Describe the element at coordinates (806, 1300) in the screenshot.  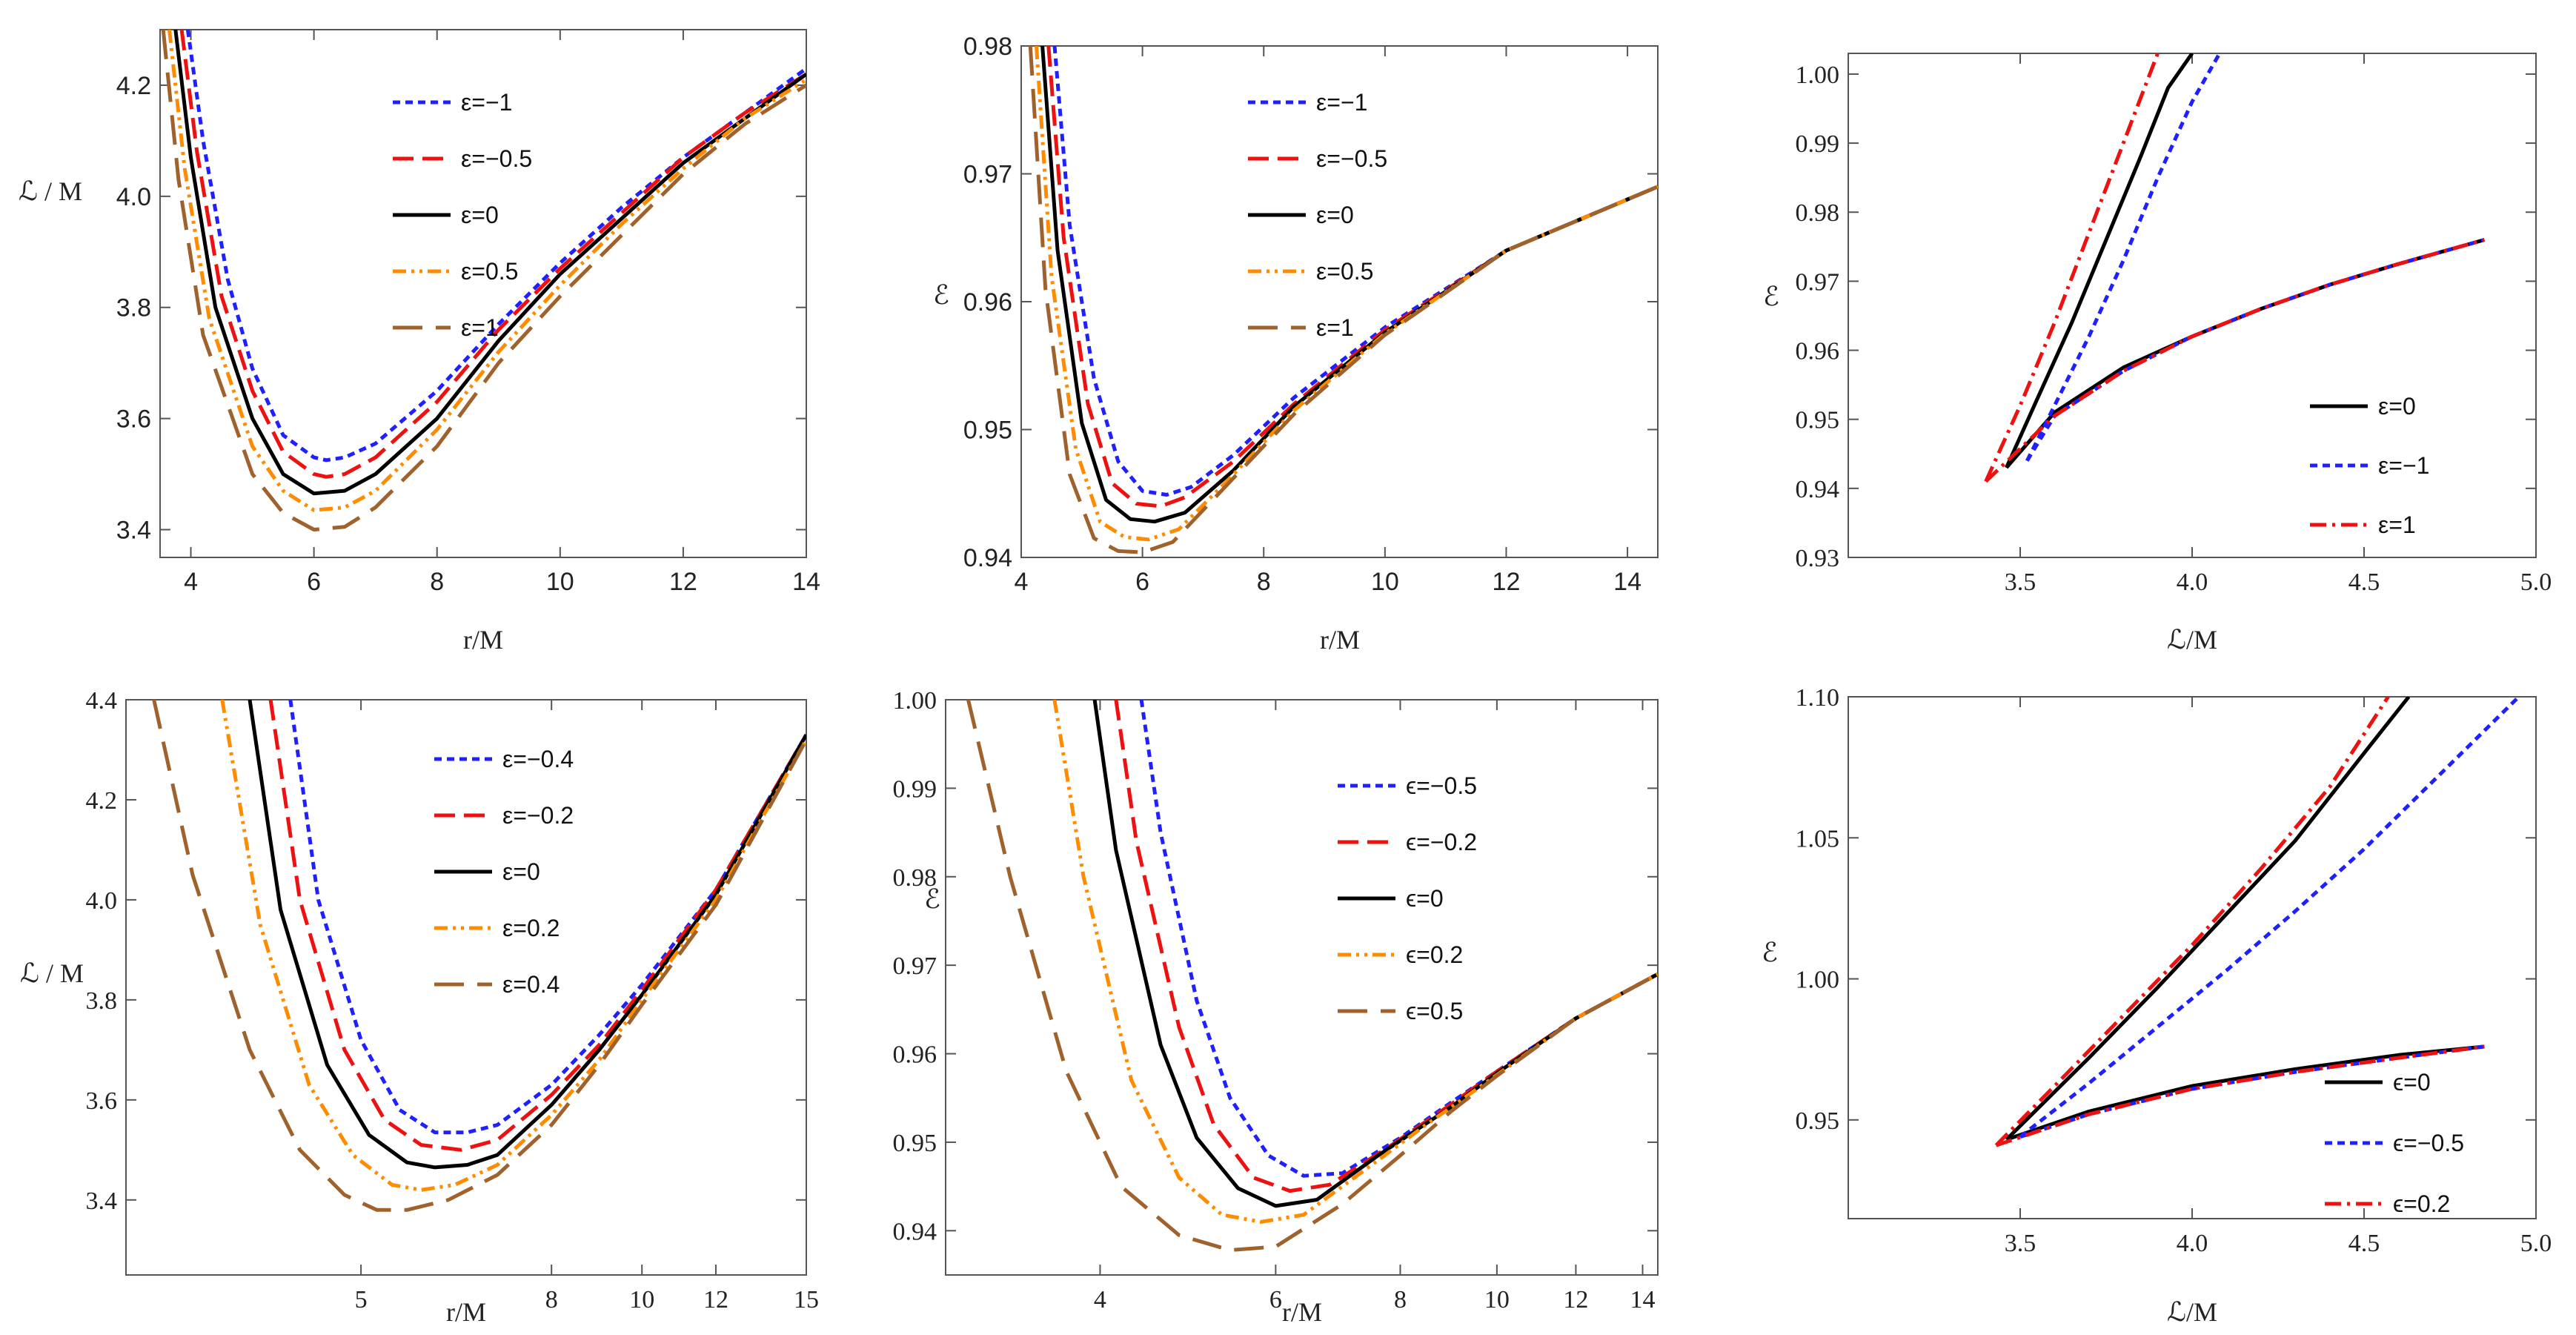
I see `x-tick-label: 15` at that location.